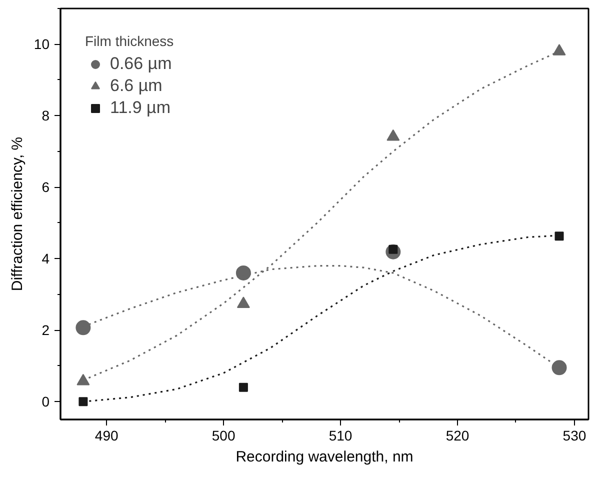 The height and width of the screenshot is (479, 600). What do you see at coordinates (46, 402) in the screenshot?
I see `y-tick-label: 0` at bounding box center [46, 402].